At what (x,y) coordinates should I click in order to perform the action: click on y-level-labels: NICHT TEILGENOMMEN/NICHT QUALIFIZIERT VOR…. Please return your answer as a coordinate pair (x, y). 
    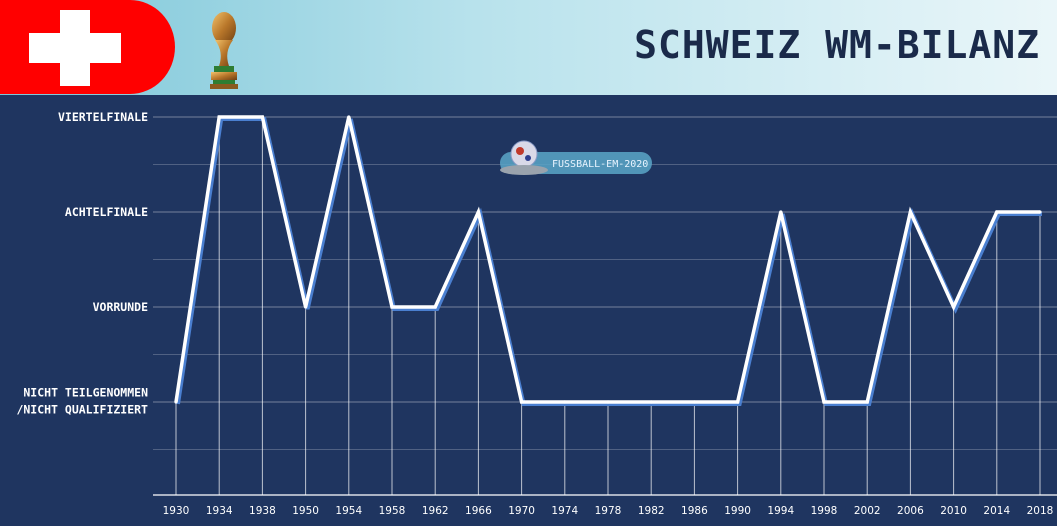
    Looking at the image, I should click on (82, 263).